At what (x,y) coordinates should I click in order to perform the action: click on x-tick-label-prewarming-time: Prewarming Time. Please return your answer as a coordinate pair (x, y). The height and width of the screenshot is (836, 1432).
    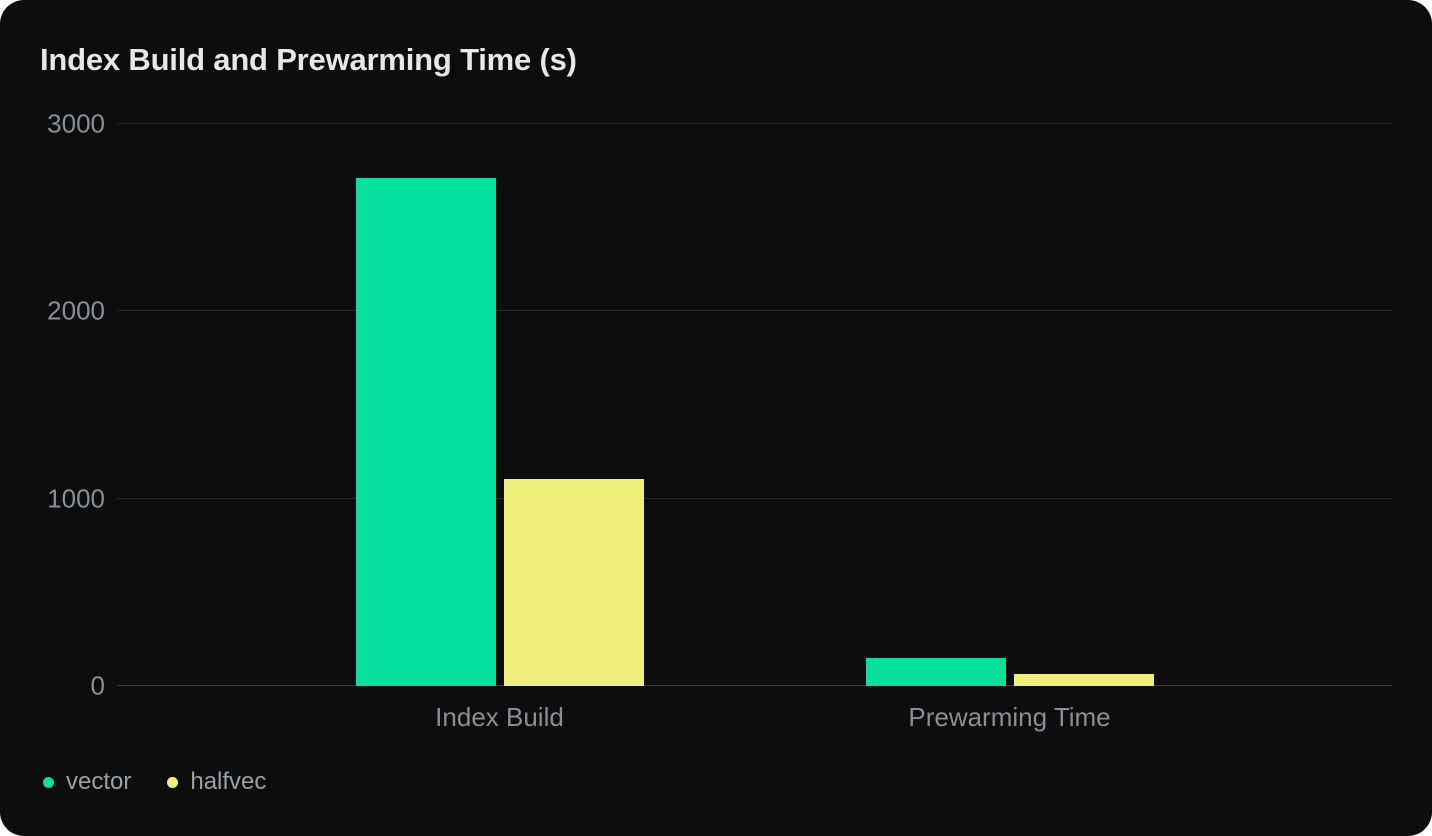
    Looking at the image, I should click on (1009, 717).